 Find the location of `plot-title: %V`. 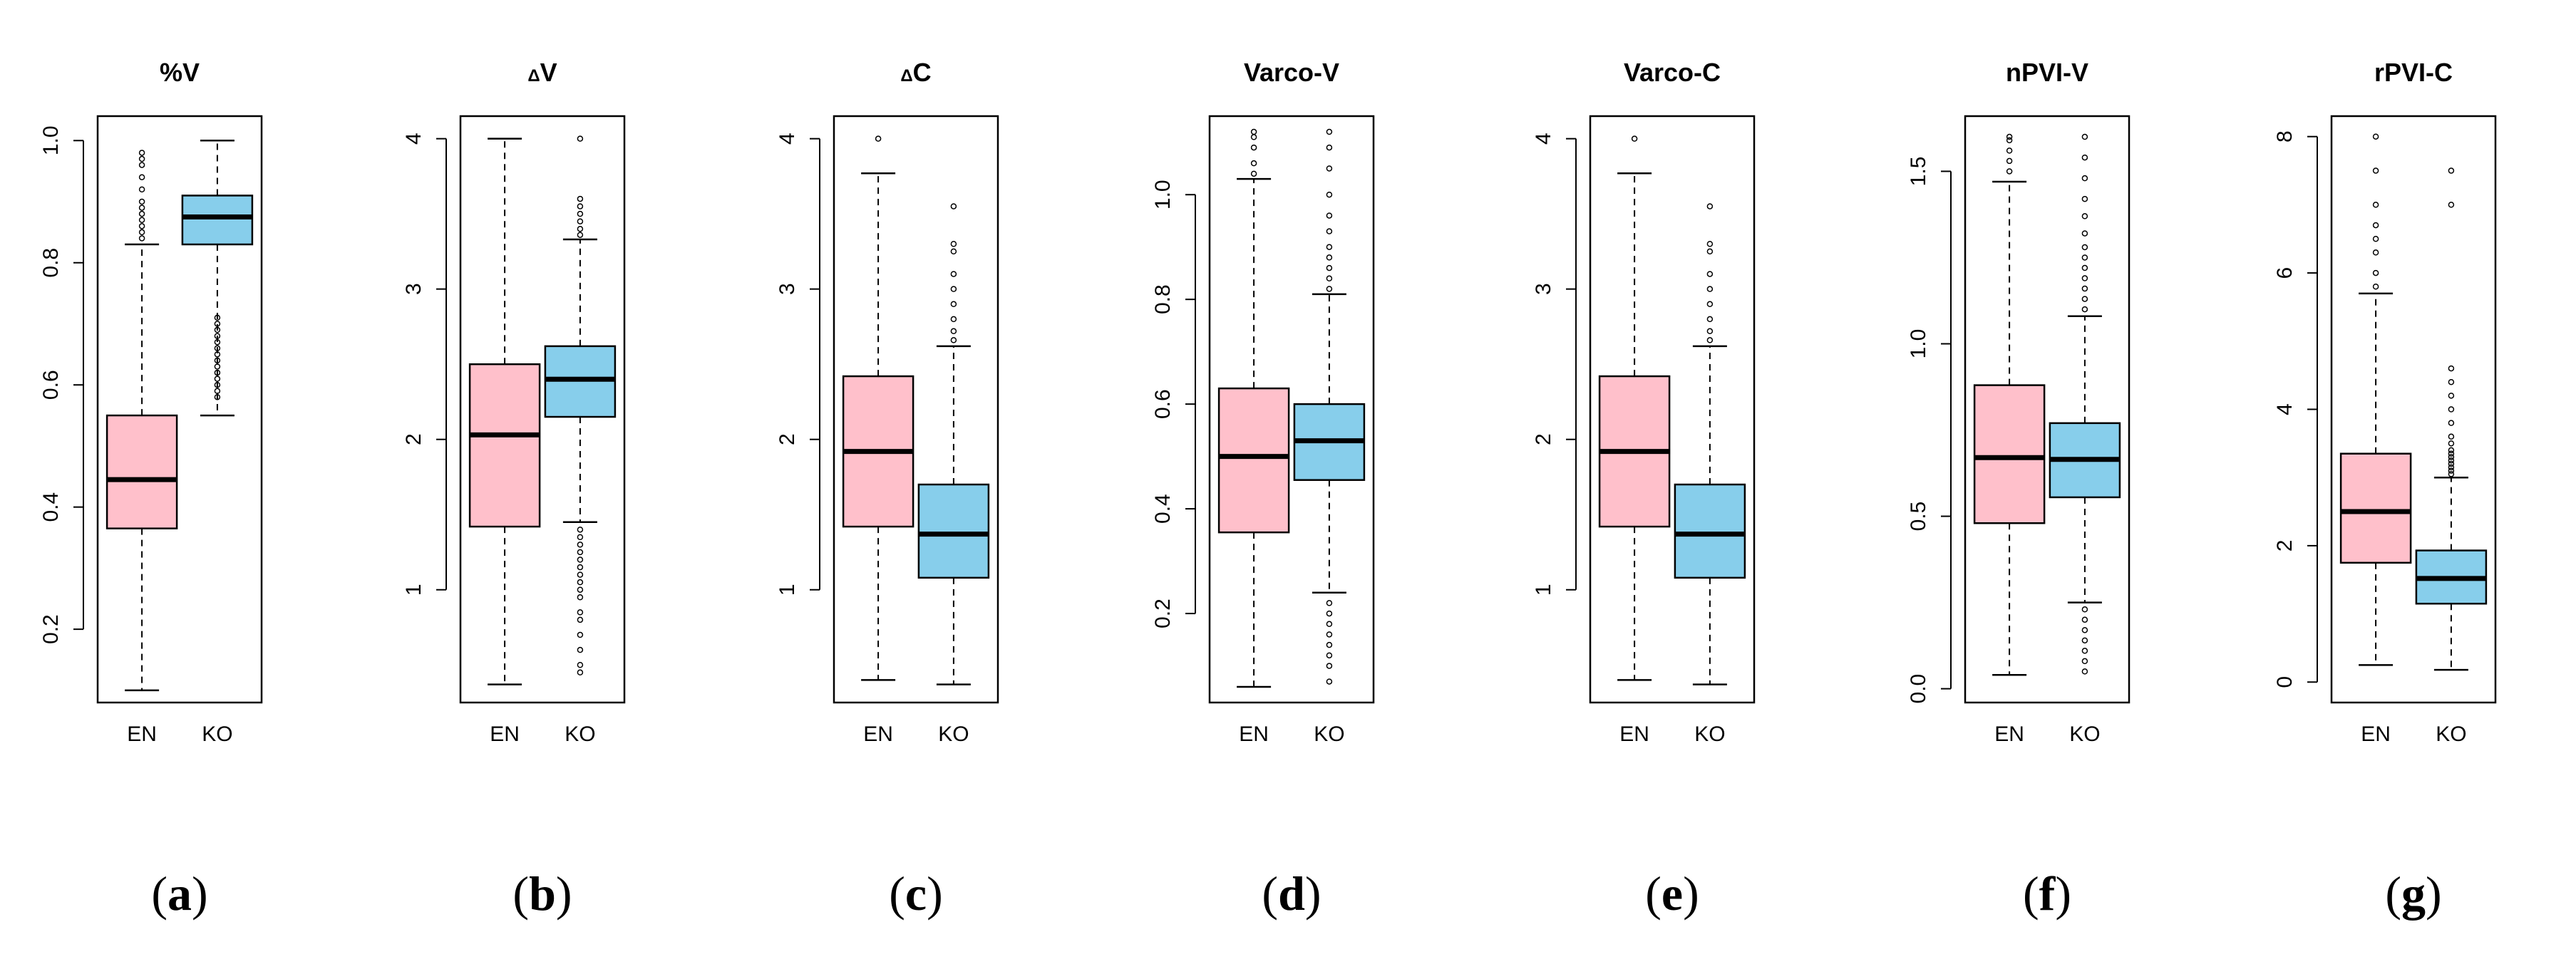

plot-title: %V is located at coordinates (180, 72).